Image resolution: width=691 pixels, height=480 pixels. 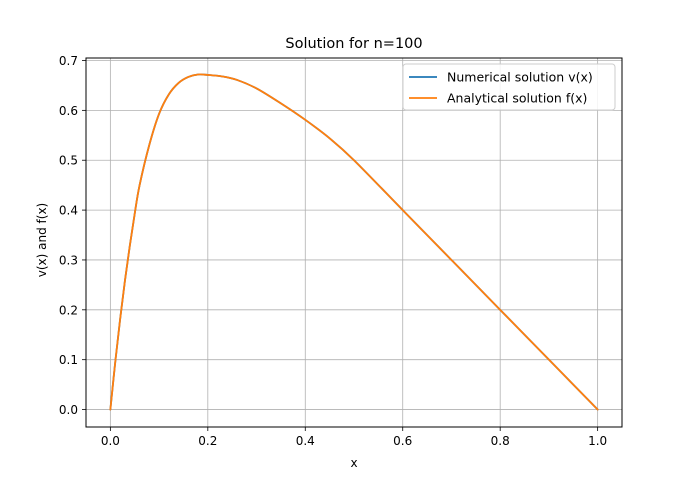 What do you see at coordinates (68, 61) in the screenshot?
I see `y-tick-label: 0.7` at bounding box center [68, 61].